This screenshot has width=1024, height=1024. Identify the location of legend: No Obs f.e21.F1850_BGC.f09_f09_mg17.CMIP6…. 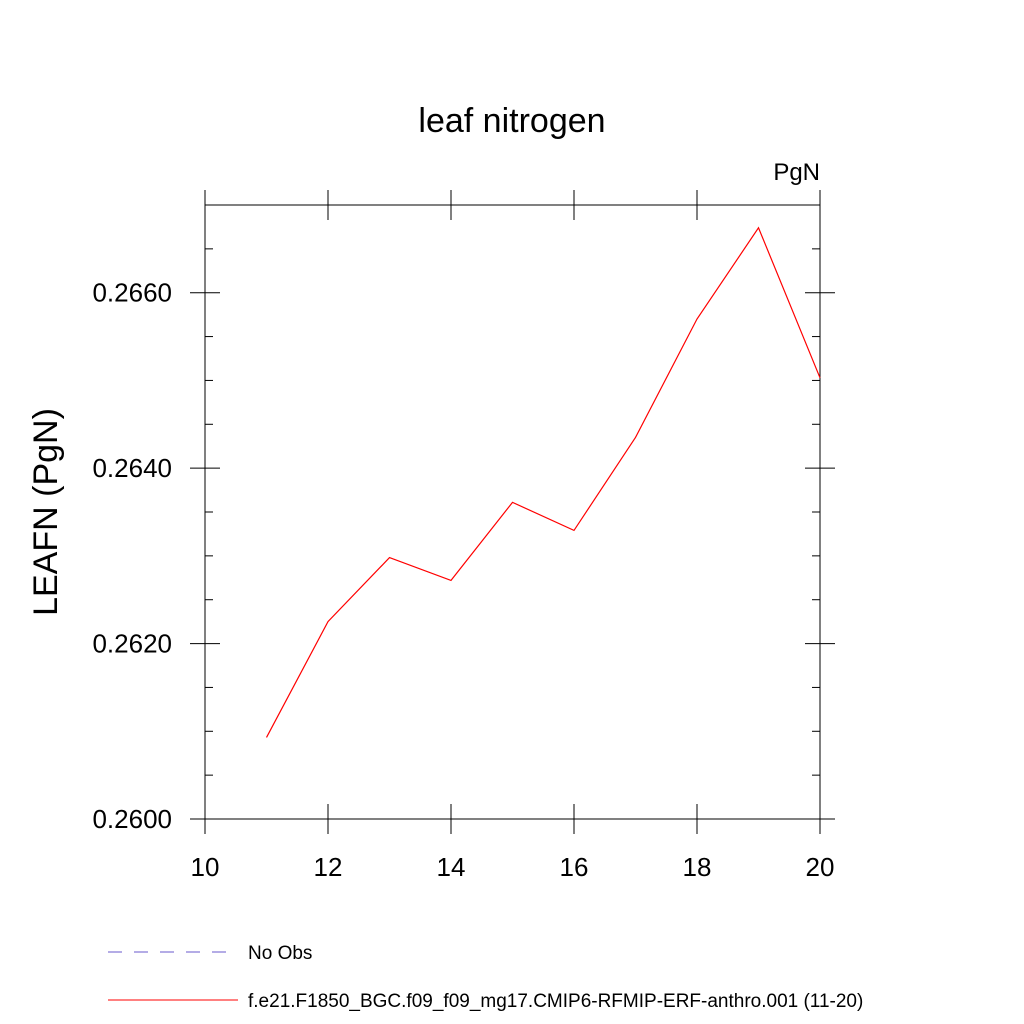
(485, 977).